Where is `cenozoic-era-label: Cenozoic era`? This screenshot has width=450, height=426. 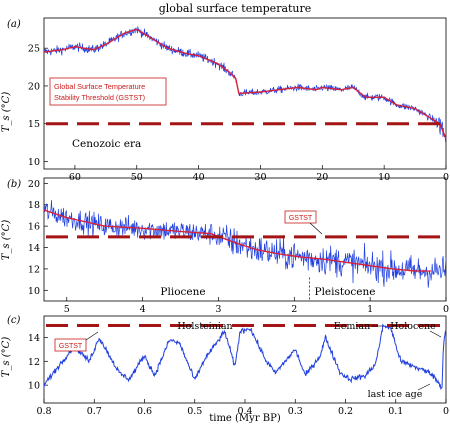 cenozoic-era-label: Cenozoic era is located at coordinates (106, 144).